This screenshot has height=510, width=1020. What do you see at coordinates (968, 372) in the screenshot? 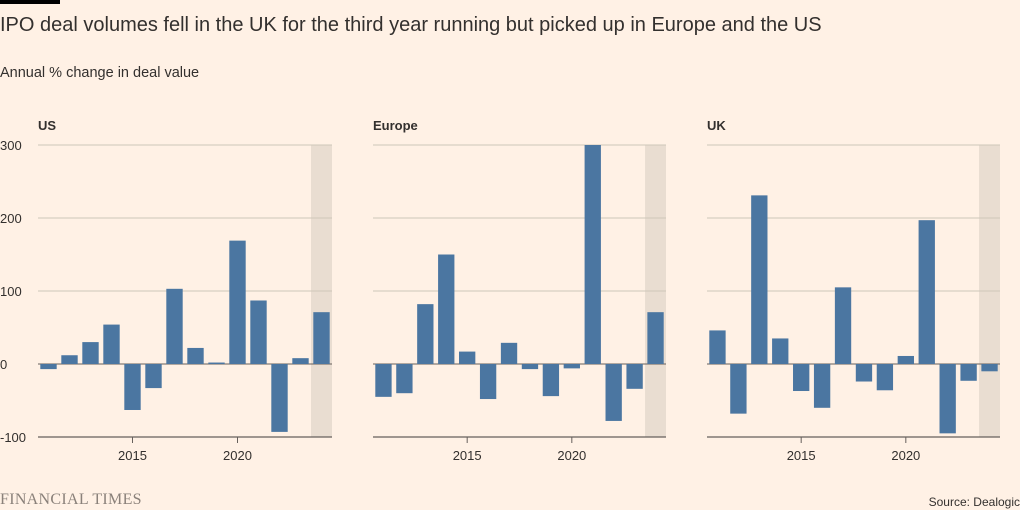
I see `bar-uk-2023` at bounding box center [968, 372].